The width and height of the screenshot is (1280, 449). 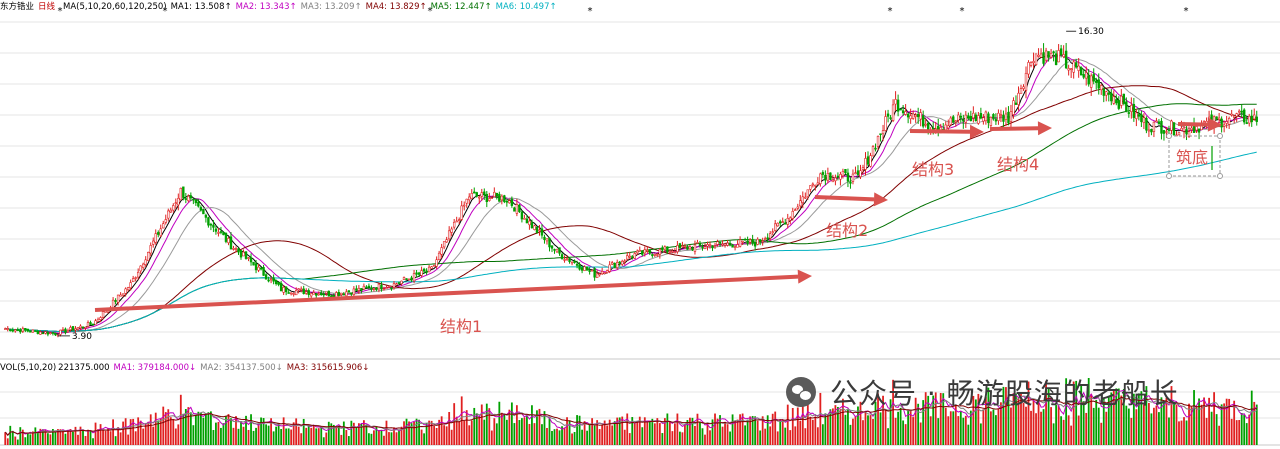 What do you see at coordinates (396, 7) in the screenshot?
I see `ma-legend-4: MA4: 13.829↑` at bounding box center [396, 7].